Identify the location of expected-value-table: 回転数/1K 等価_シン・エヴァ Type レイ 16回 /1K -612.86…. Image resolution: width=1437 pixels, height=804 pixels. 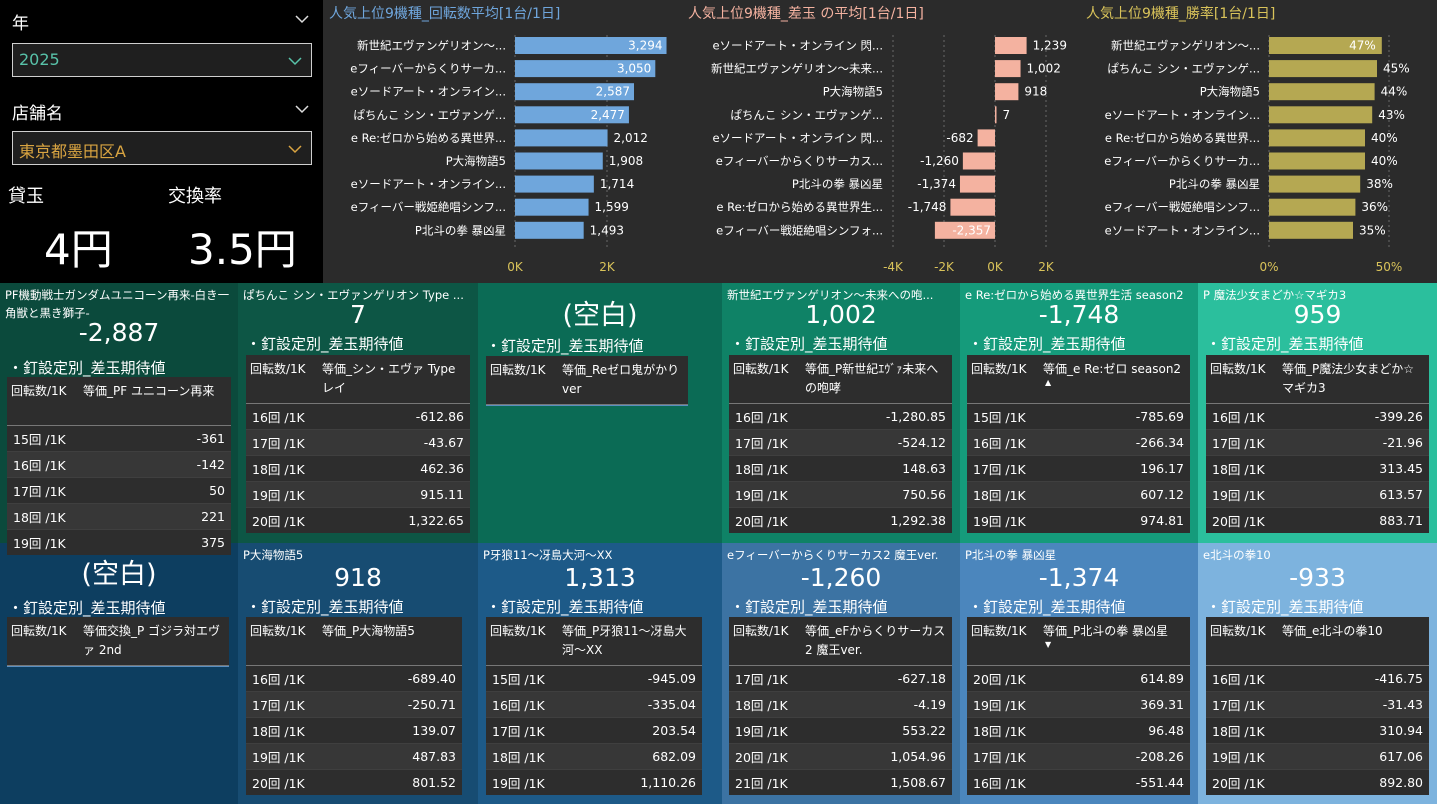
(358, 444).